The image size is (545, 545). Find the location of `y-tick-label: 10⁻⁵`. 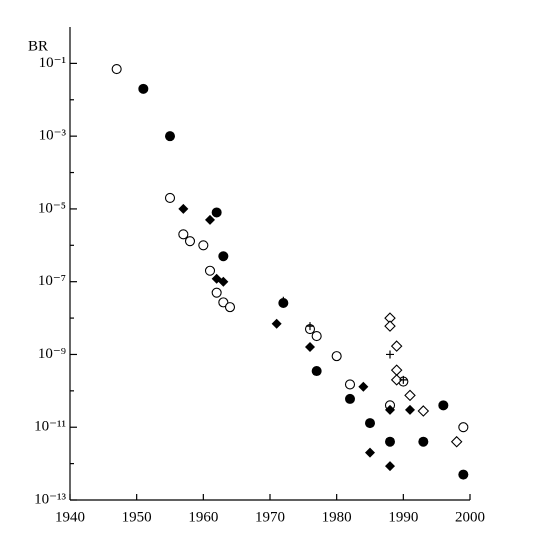

y-tick-label: 10⁻⁵ is located at coordinates (52, 208).